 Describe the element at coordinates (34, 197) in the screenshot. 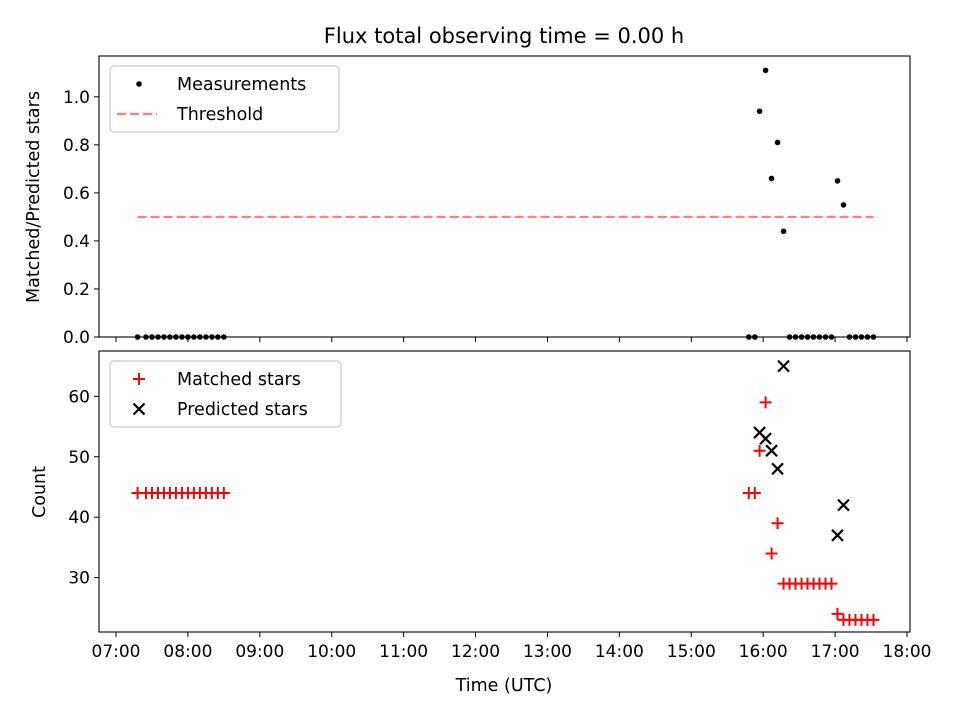

I see `top-y-axis-label: Matched/Predicted stars` at that location.